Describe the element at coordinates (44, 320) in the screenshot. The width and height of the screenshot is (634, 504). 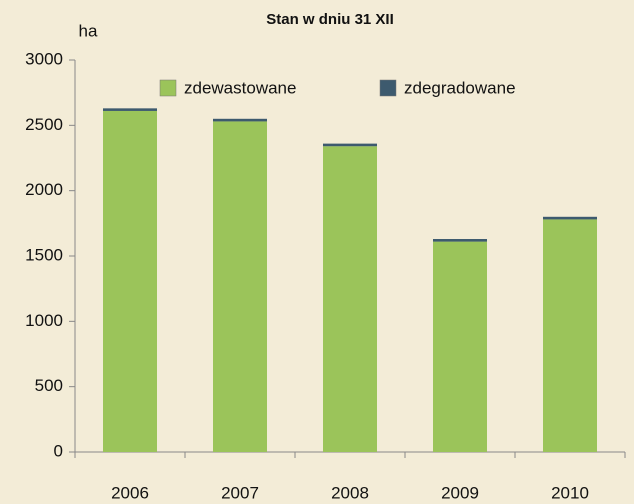
I see `y-tick-label: 1000` at that location.